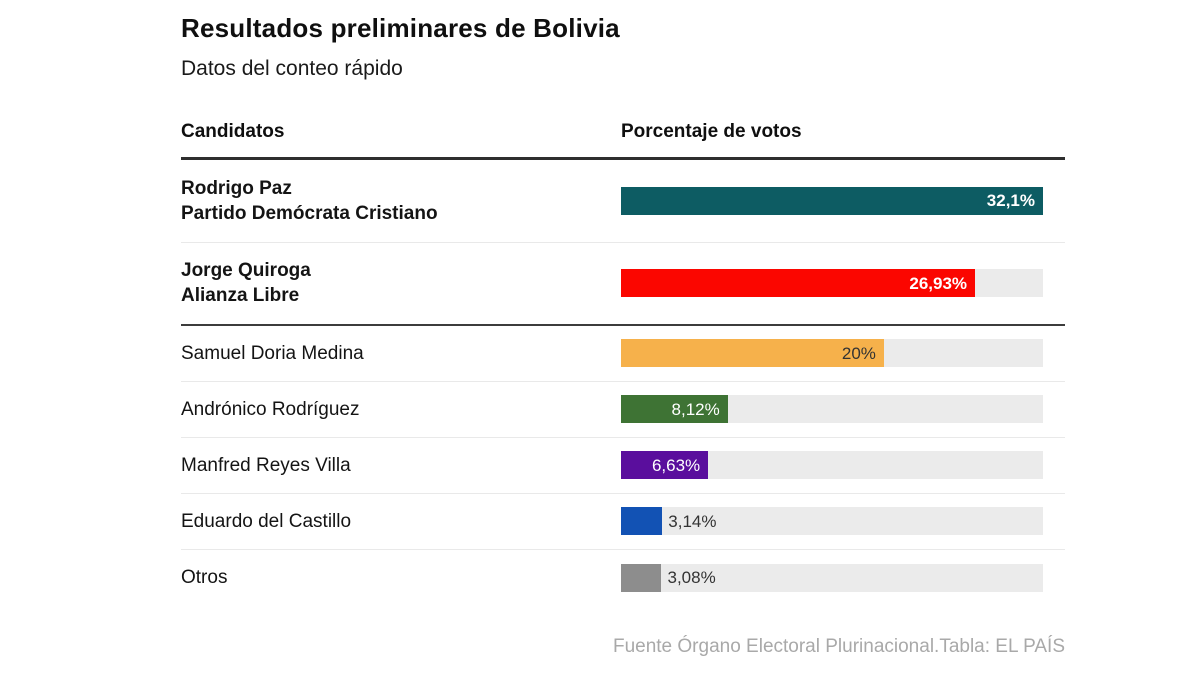  What do you see at coordinates (832, 409) in the screenshot?
I see `bar-track: 8,12%` at bounding box center [832, 409].